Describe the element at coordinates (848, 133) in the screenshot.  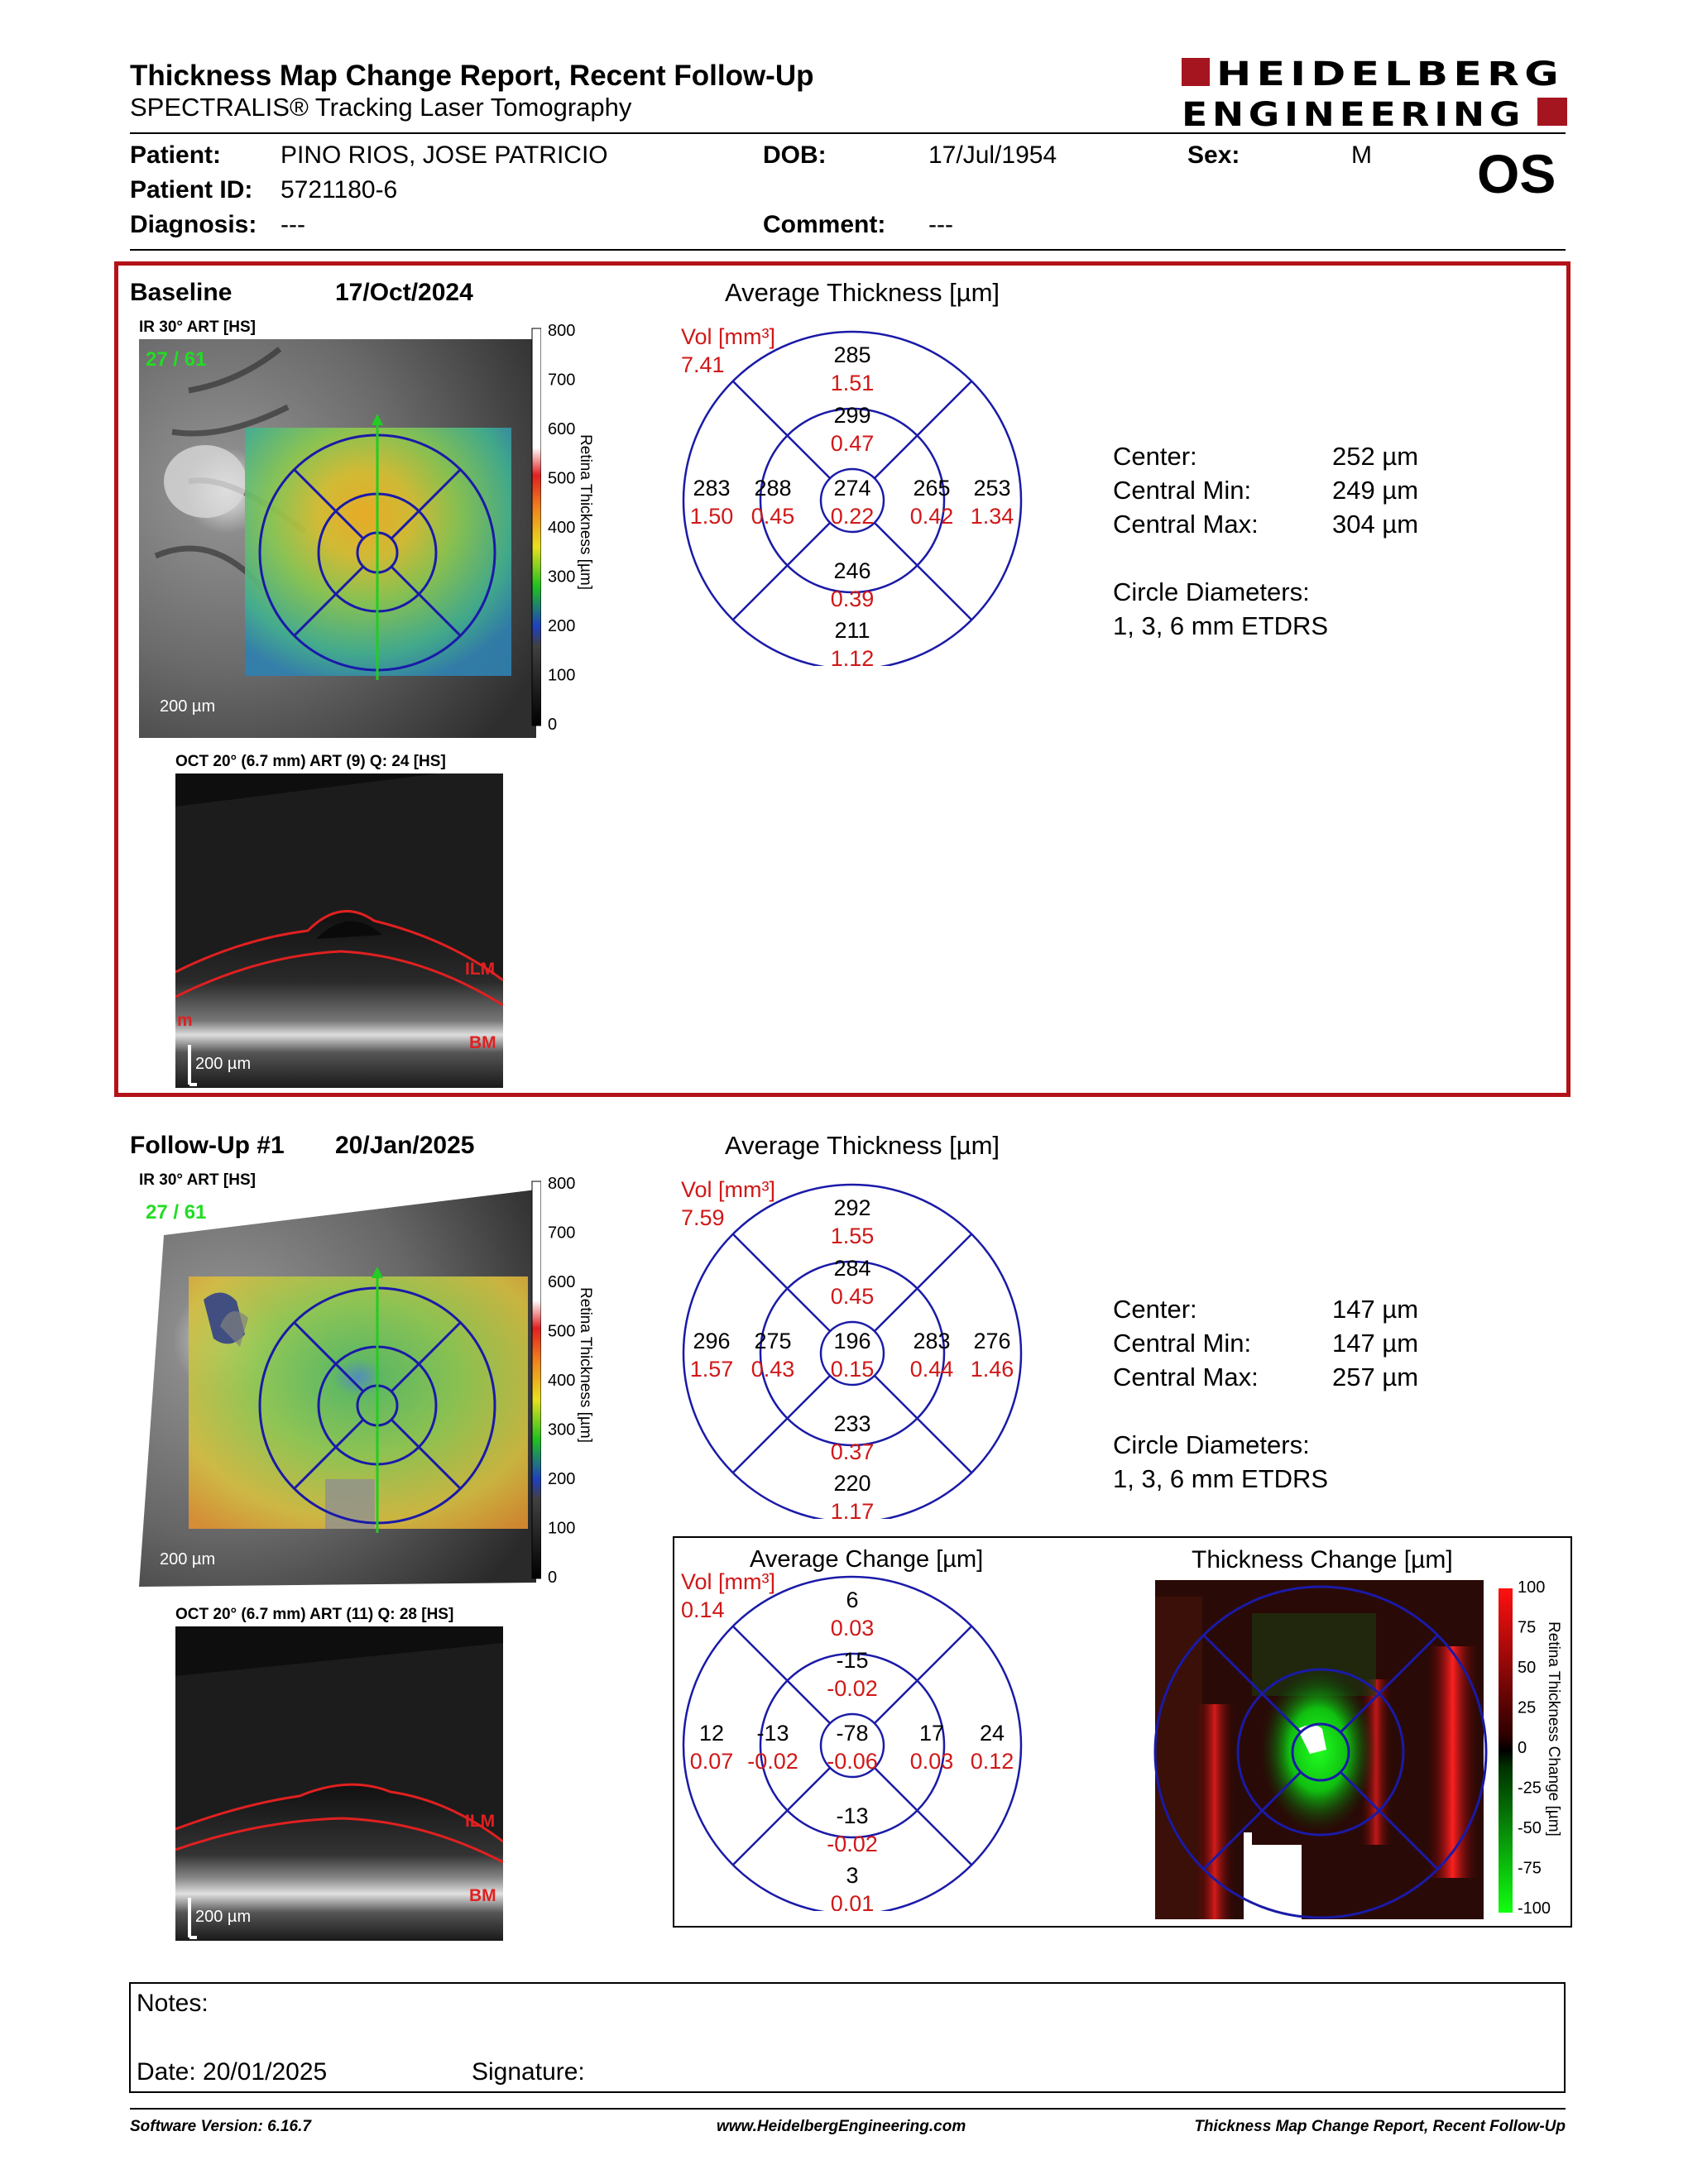
I see `header-divider` at that location.